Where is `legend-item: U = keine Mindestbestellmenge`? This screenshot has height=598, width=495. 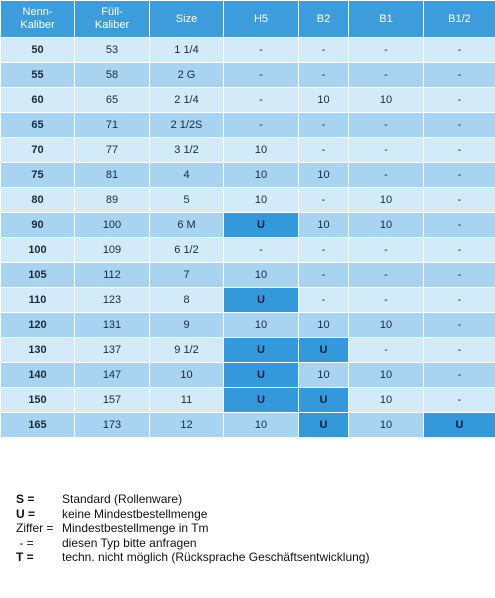 legend-item: U = keine Mindestbestellmenge is located at coordinates (192, 514).